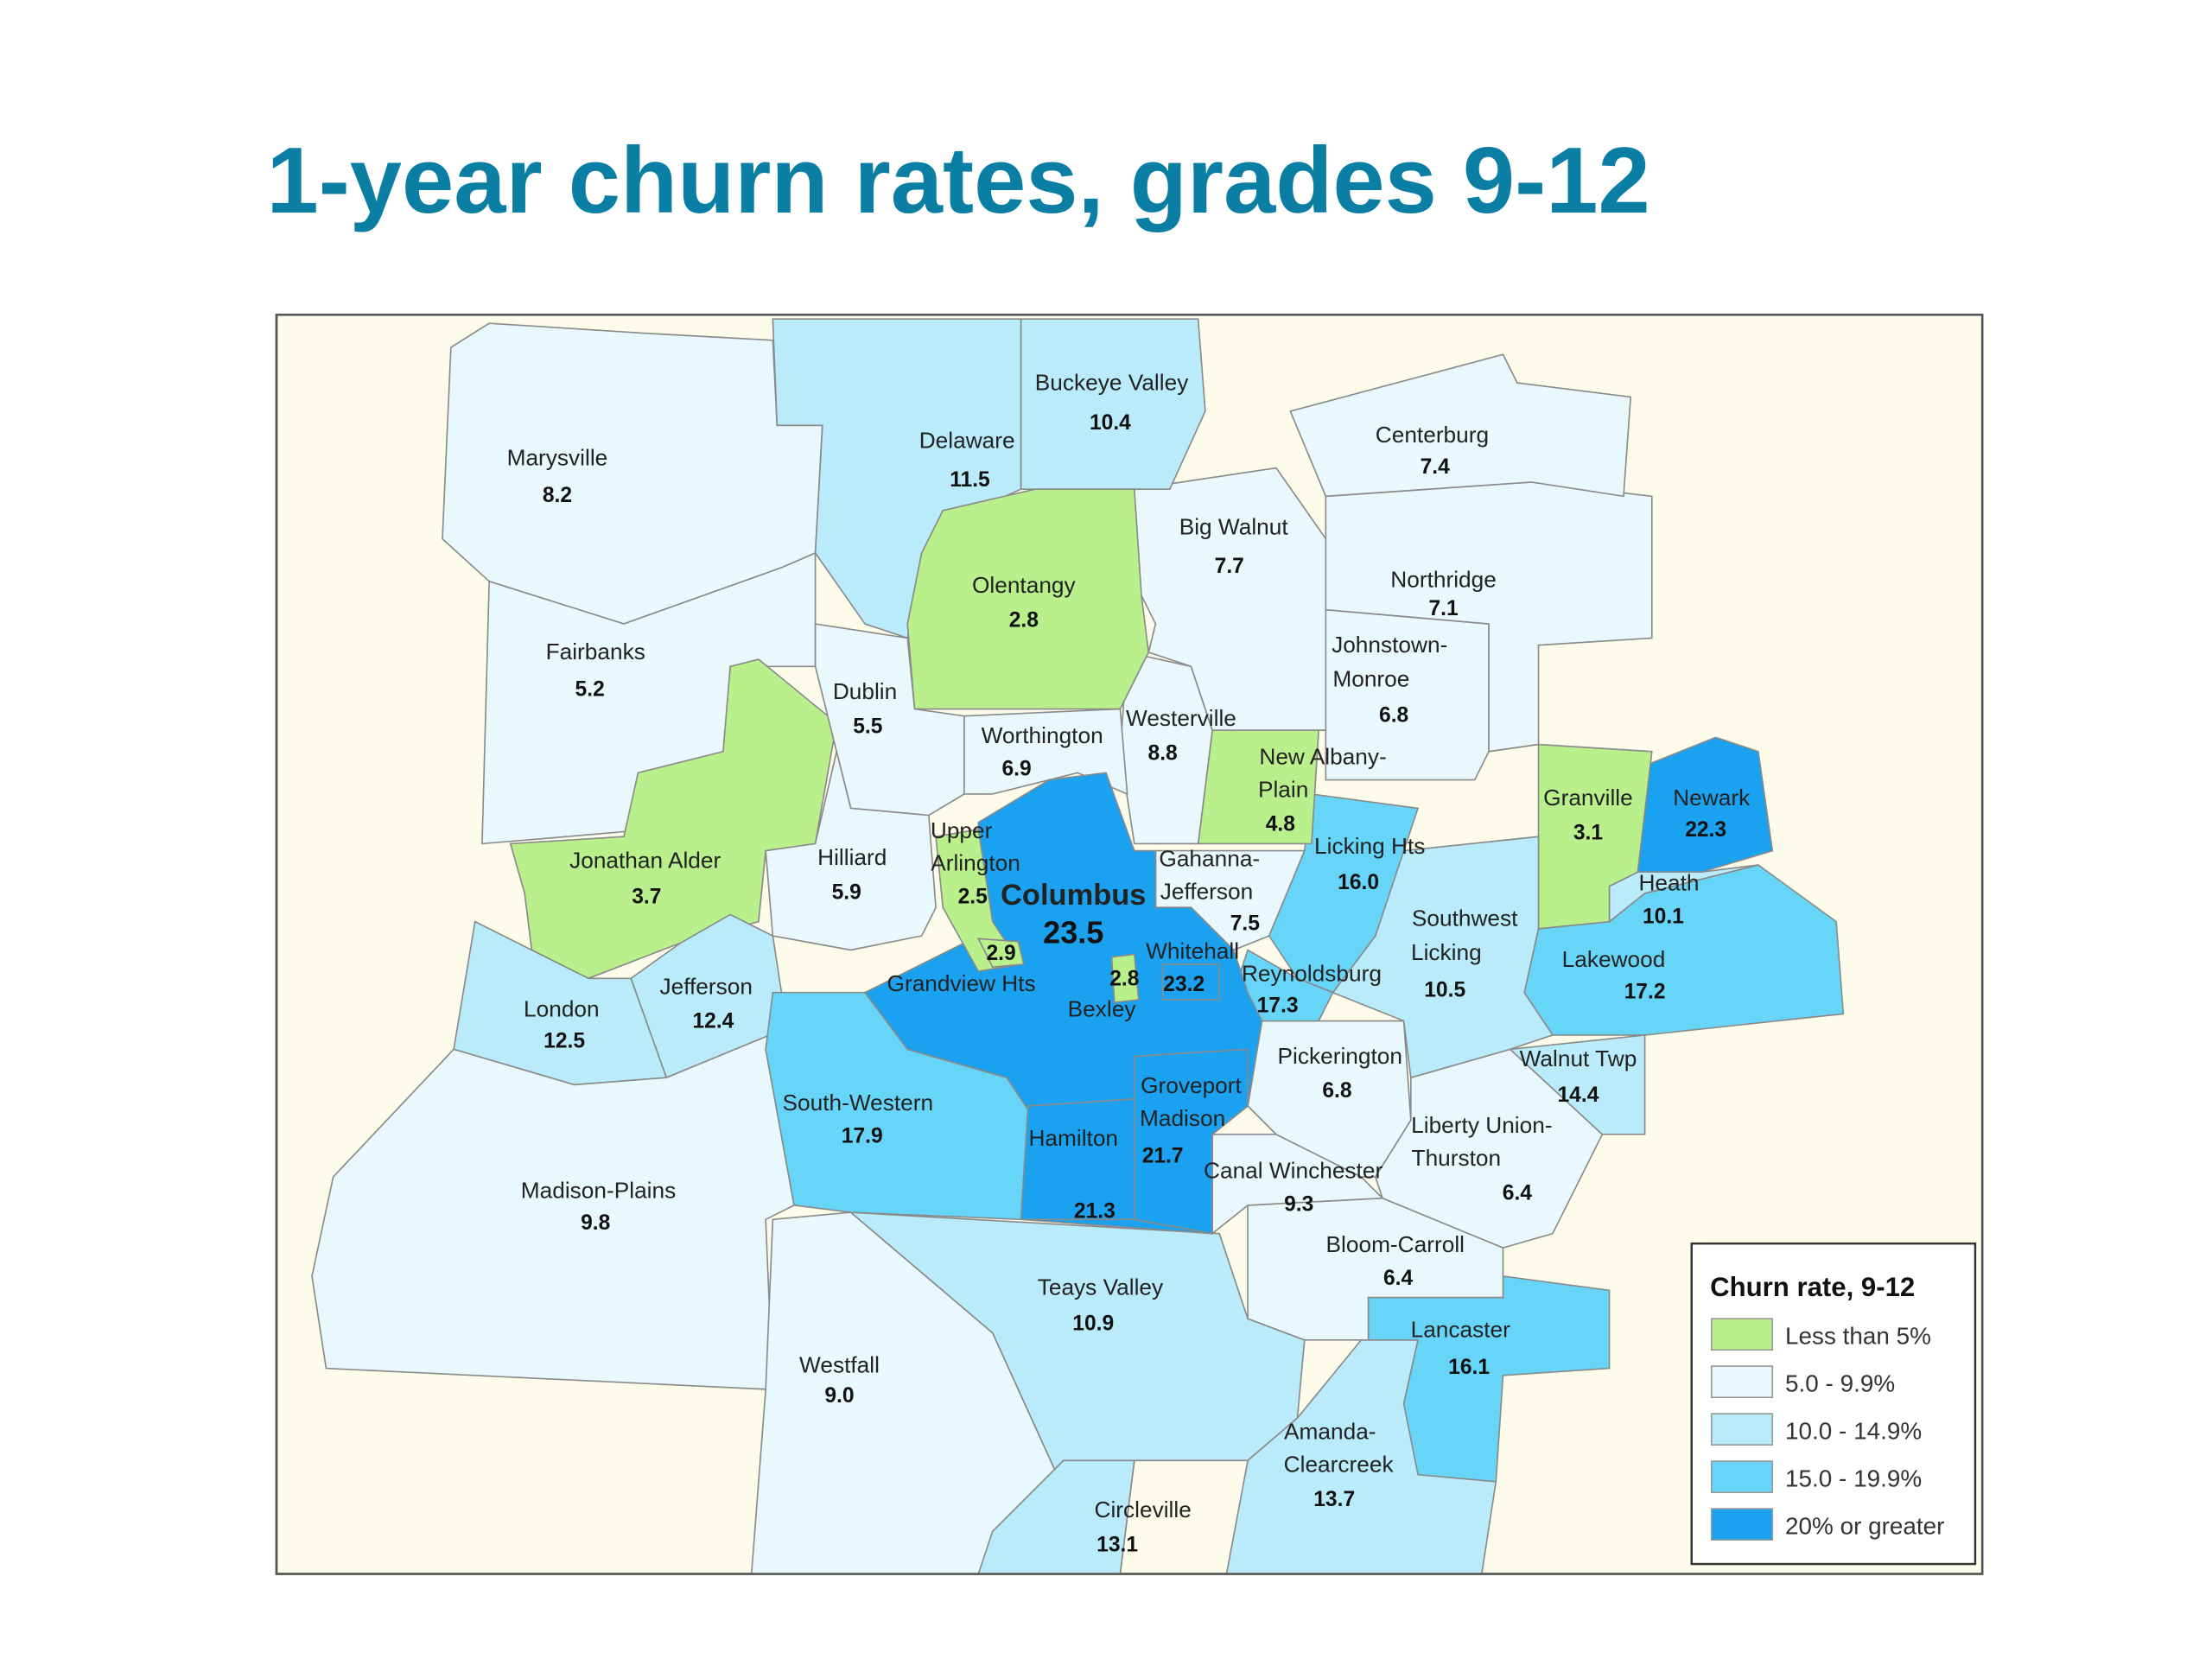 The width and height of the screenshot is (2212, 1659). What do you see at coordinates (865, 691) in the screenshot?
I see `district-name-dublin: Dublin` at bounding box center [865, 691].